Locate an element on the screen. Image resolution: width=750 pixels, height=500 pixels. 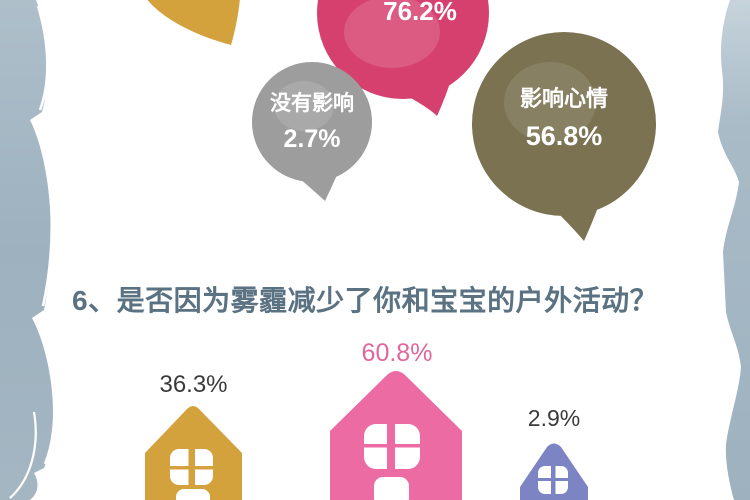
house-pink-window-transom is located at coordinates (392, 446).